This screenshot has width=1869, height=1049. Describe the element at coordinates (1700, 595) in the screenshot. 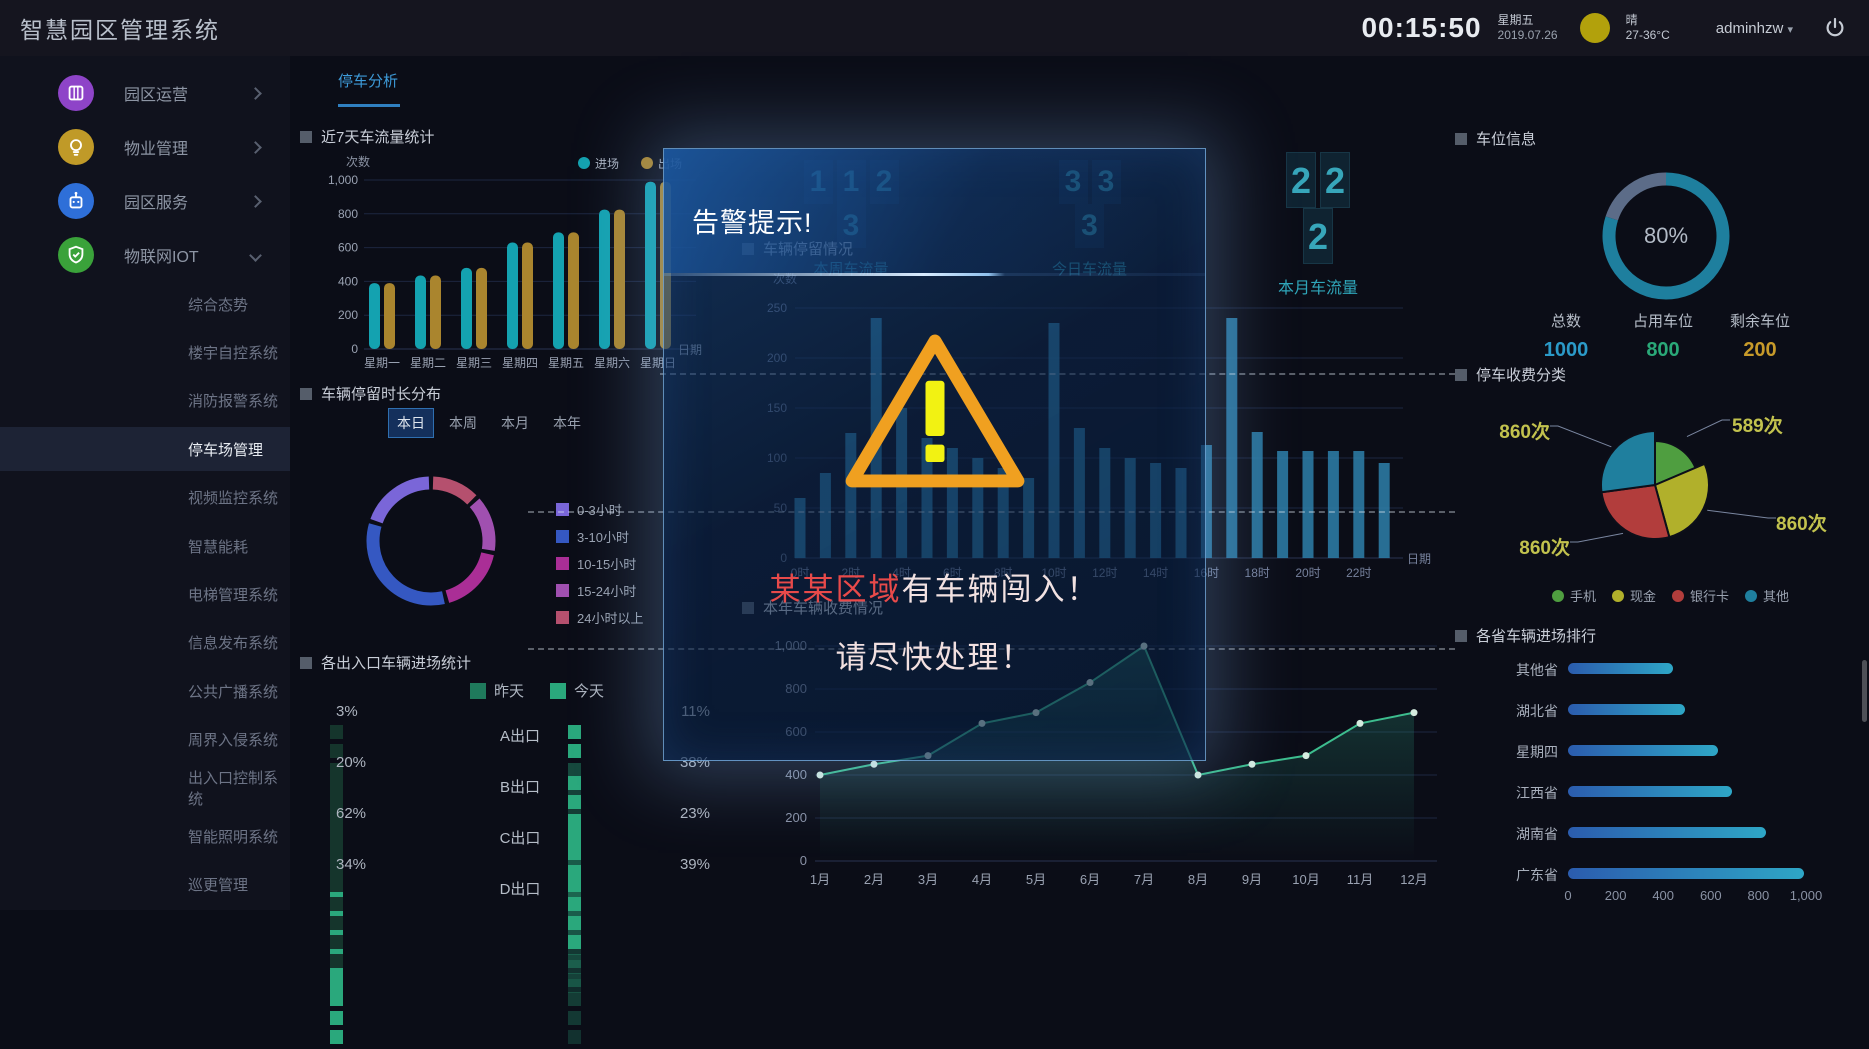

I see `fee-legend-银行卡: 银行卡` at that location.